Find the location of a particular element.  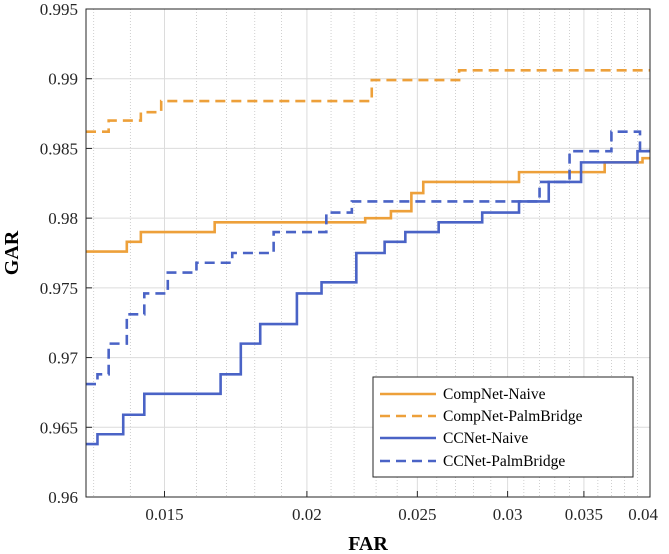

legend-entry-compnet-naive: CompNet-Naive is located at coordinates (463, 394).